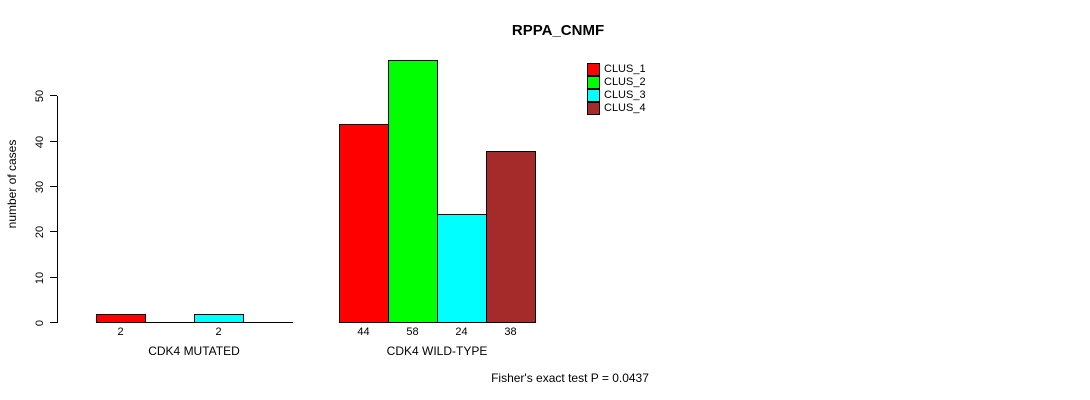 The width and height of the screenshot is (1090, 400). Describe the element at coordinates (625, 108) in the screenshot. I see `legend-label: CLUS_4` at that location.